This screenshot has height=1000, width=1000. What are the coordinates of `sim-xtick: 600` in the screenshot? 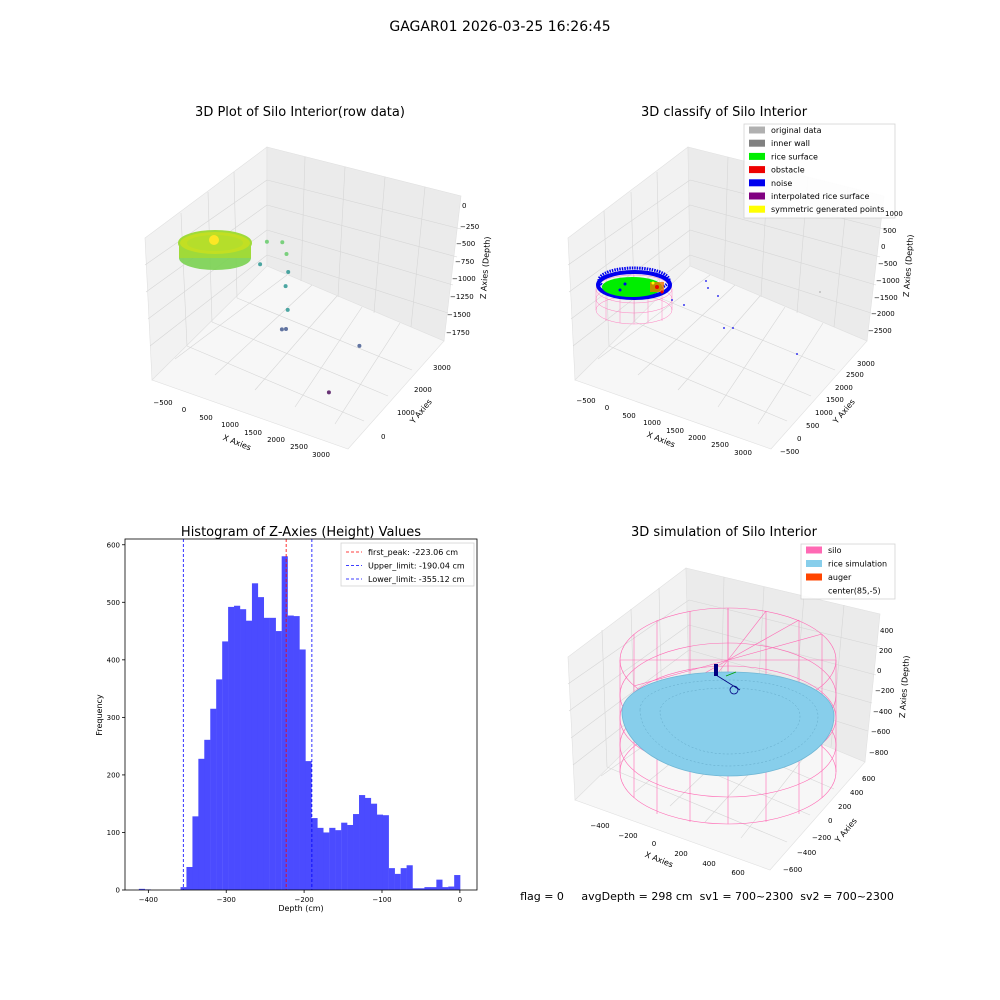 It's located at (737, 873).